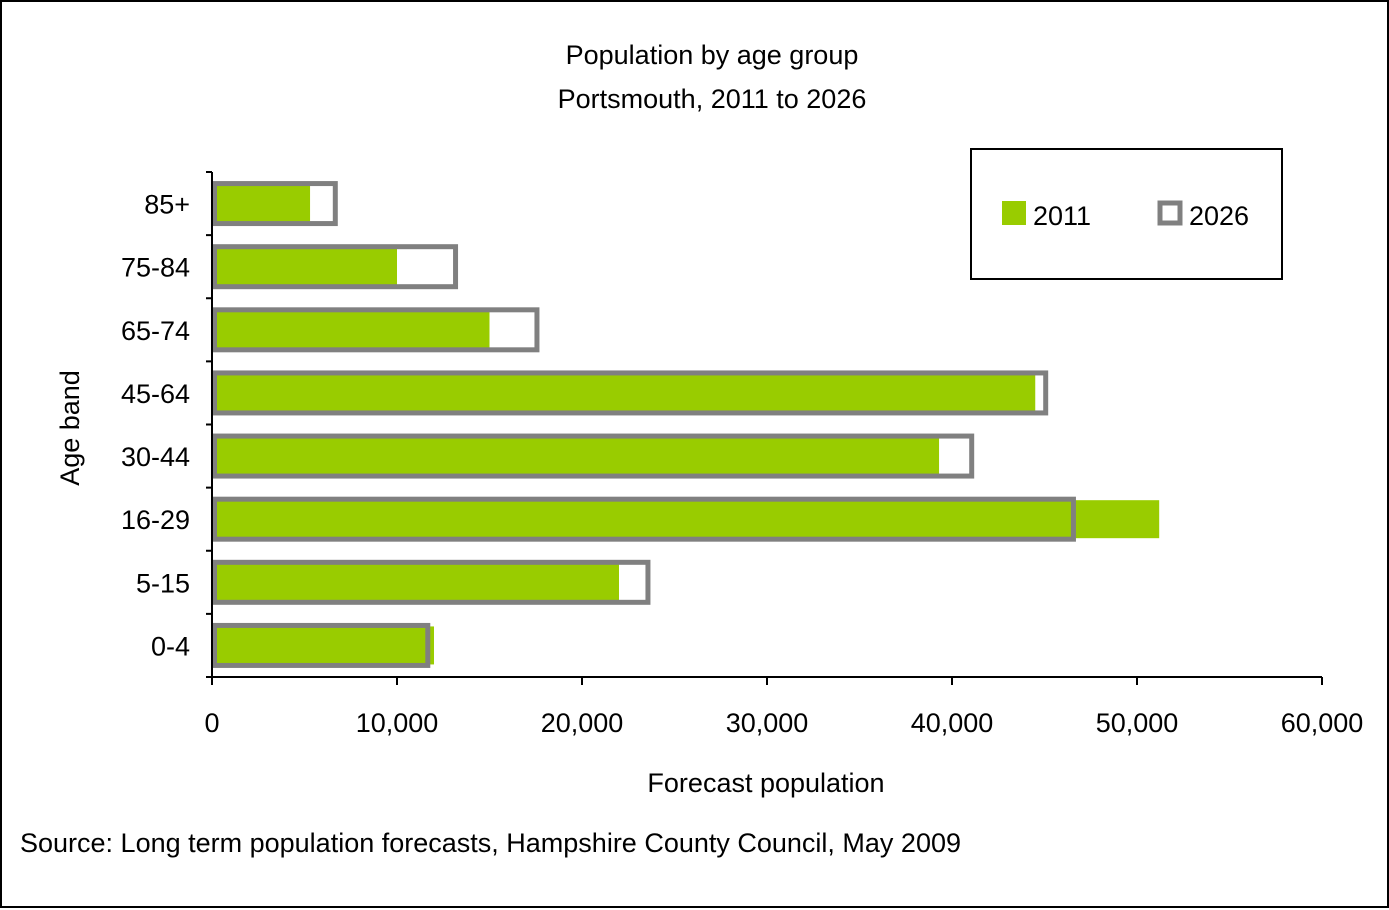  Describe the element at coordinates (167, 205) in the screenshot. I see `y-tick-label-85+: 85+` at that location.